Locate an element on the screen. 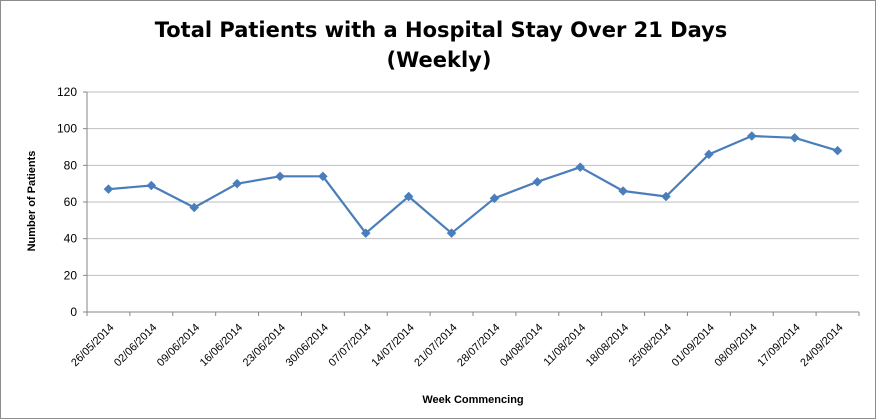 The image size is (876, 420). x-tick-label: 23/06/2014 is located at coordinates (264, 345).